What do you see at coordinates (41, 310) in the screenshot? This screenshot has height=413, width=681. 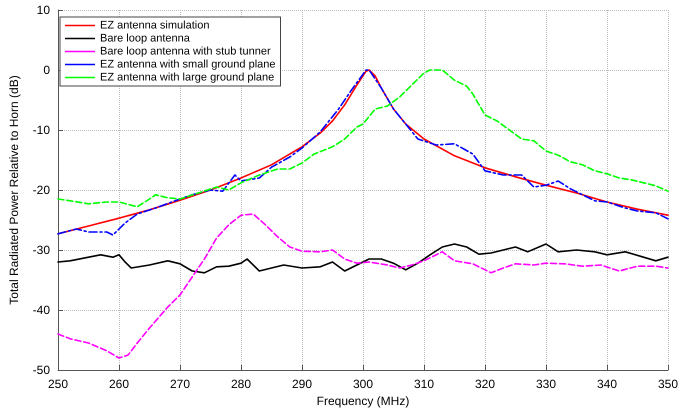 I see `y-tick-label: -40` at bounding box center [41, 310].